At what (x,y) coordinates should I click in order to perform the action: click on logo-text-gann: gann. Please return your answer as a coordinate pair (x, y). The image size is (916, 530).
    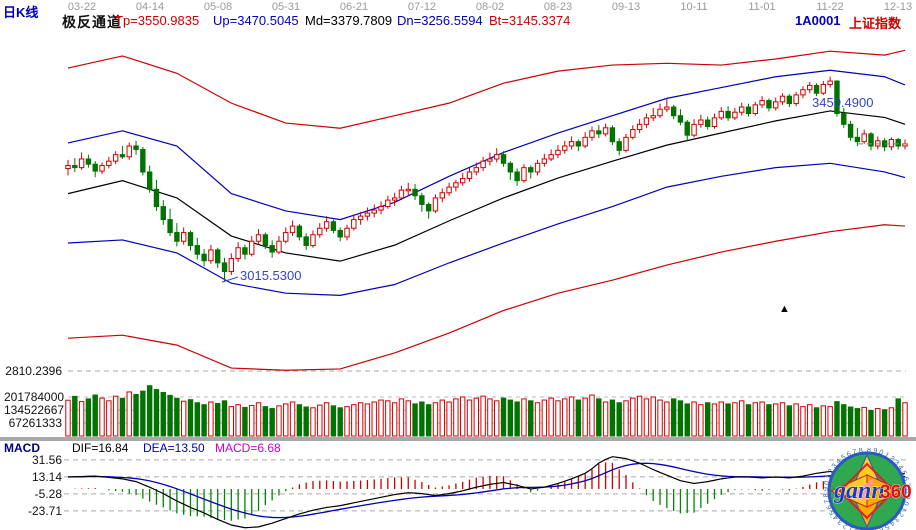
    Looking at the image, I should click on (859, 491).